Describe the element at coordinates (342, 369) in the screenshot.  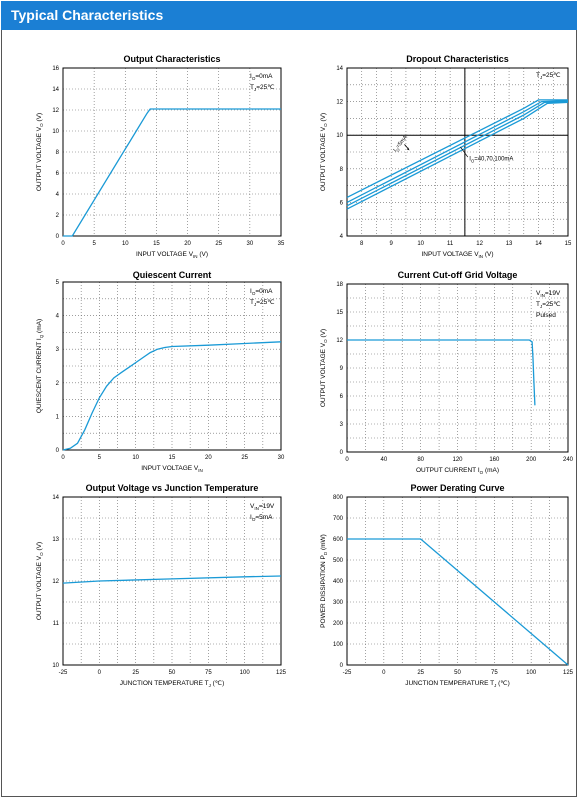
I see `y-tick-label: 9` at that location.